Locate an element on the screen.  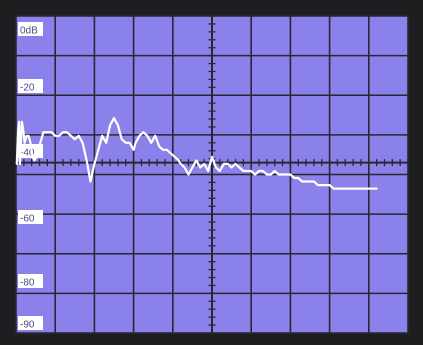
y-tick-label: 0dB is located at coordinates (29, 31).